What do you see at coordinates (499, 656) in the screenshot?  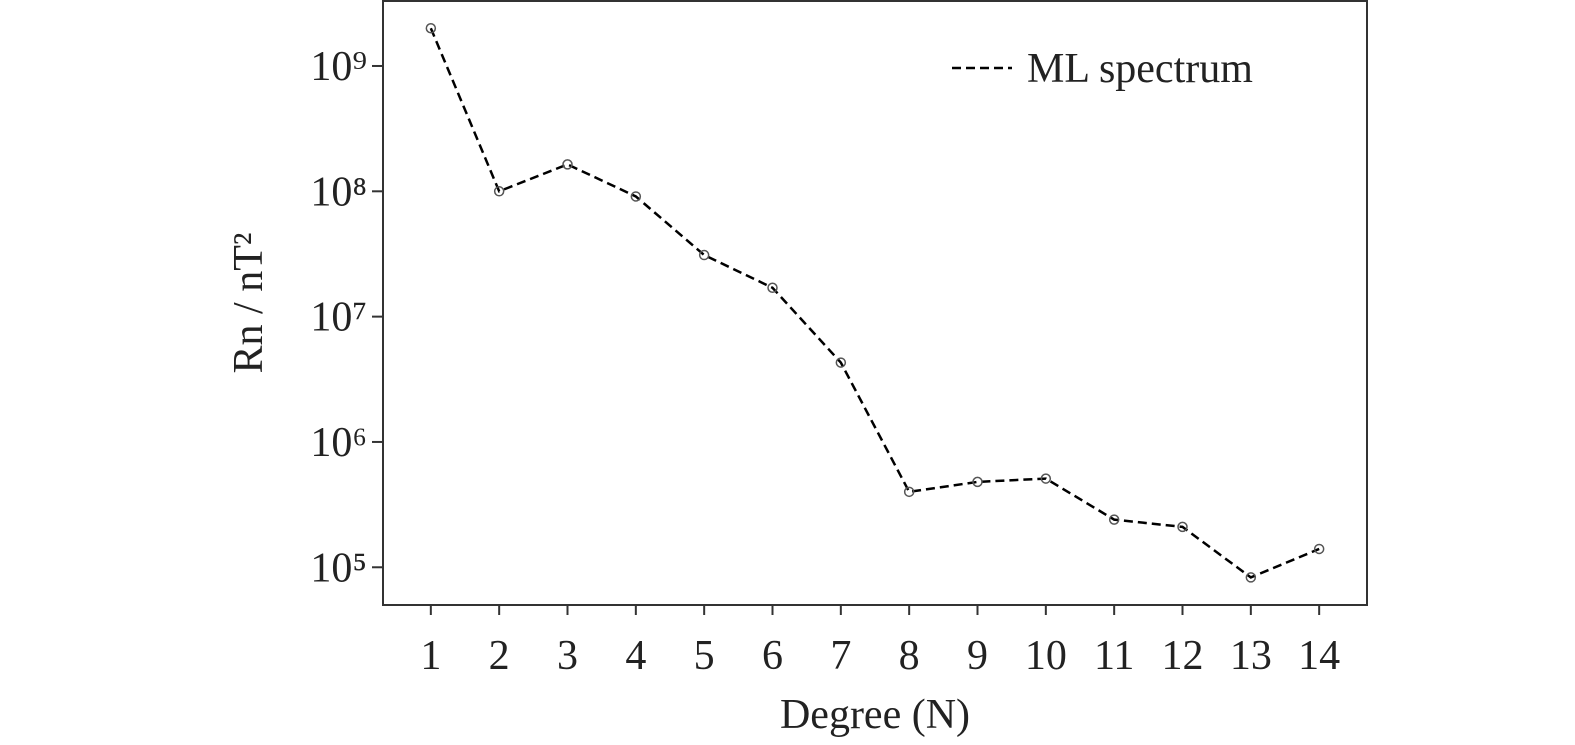 I see `x-tick-label: 2` at bounding box center [499, 656].